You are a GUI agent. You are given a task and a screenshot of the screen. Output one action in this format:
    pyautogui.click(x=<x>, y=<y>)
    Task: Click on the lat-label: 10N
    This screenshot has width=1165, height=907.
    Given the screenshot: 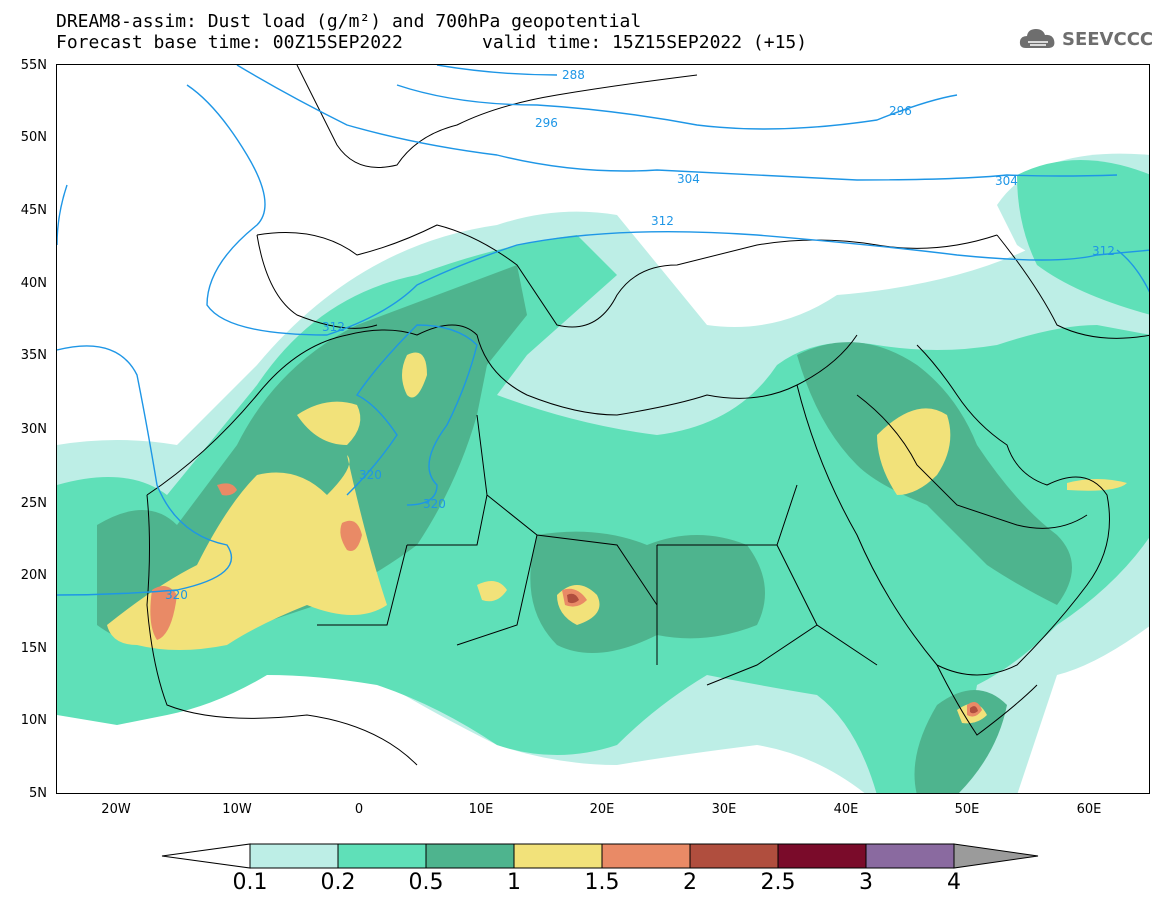 What is the action you would take?
    pyautogui.click(x=33, y=720)
    